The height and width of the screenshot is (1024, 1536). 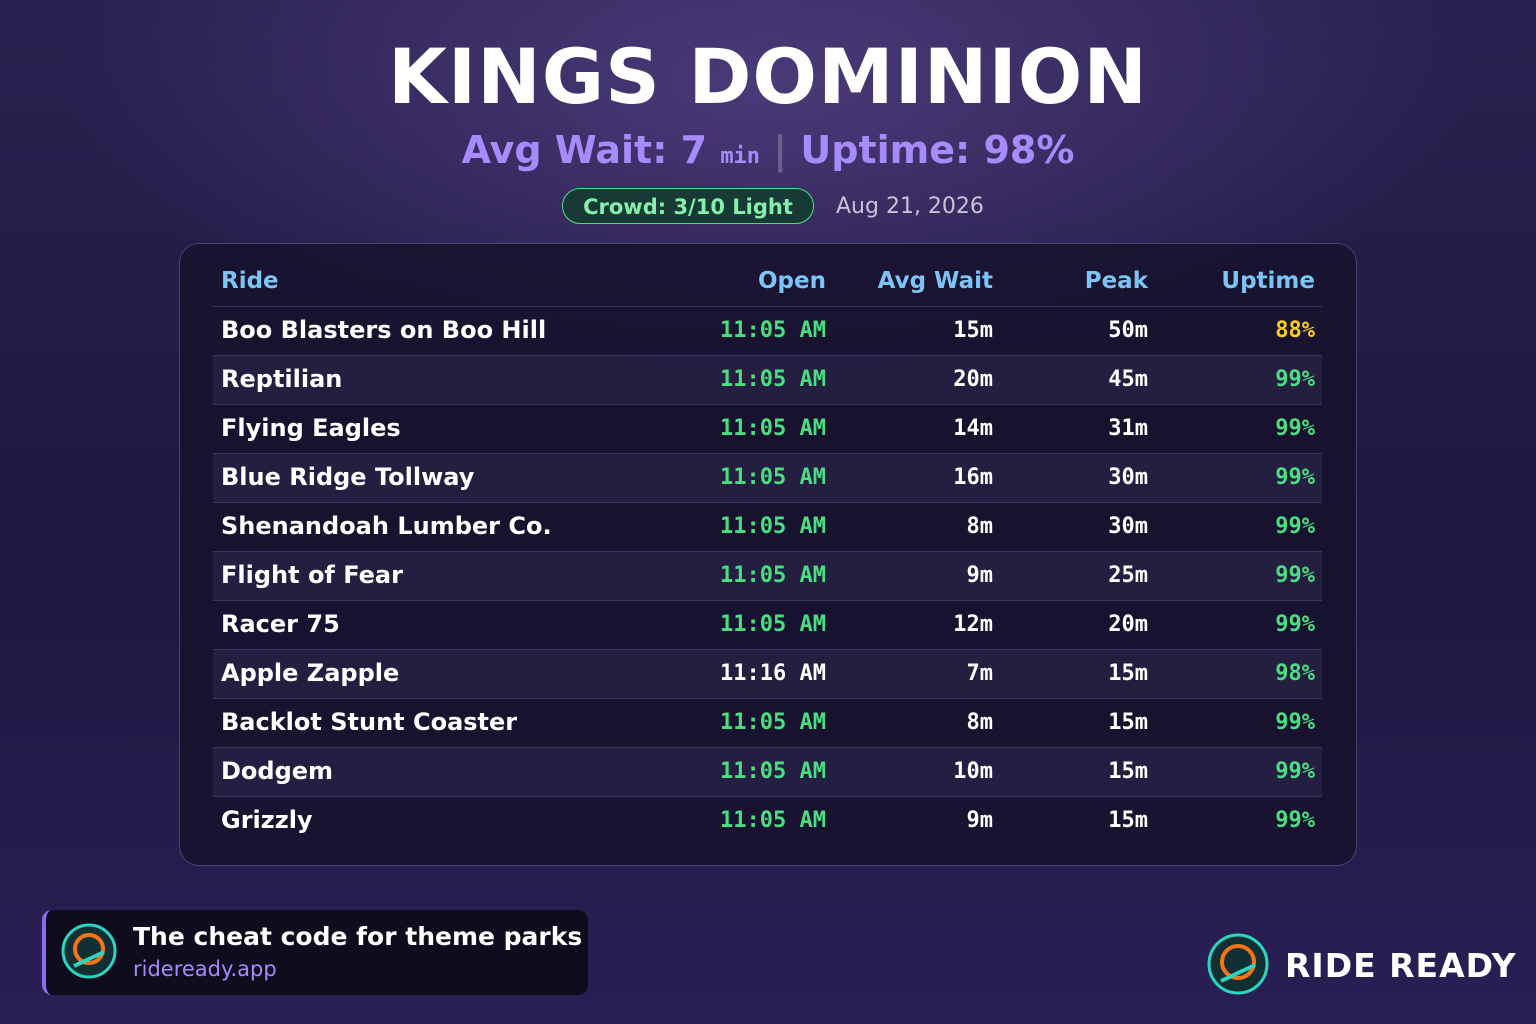 What do you see at coordinates (1268, 281) in the screenshot?
I see `column-header: Uptime` at bounding box center [1268, 281].